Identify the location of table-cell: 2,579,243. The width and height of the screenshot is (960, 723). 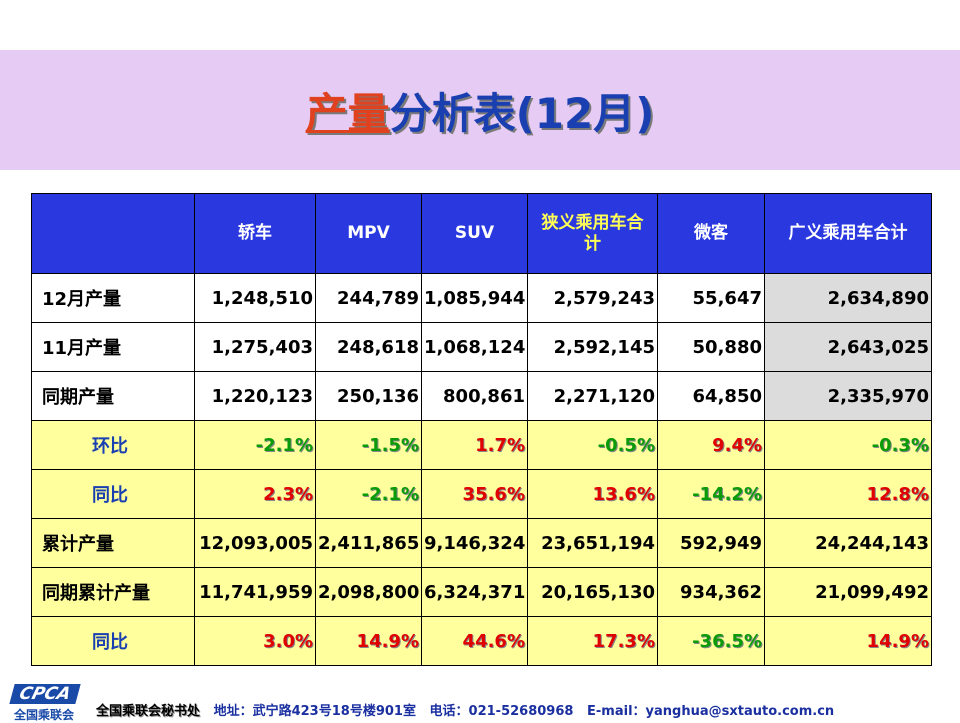
(592, 298).